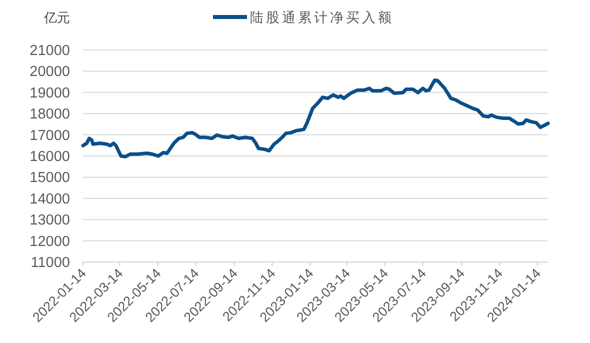 The height and width of the screenshot is (343, 590). I want to click on y-tick-label: 16000, so click(50, 157).